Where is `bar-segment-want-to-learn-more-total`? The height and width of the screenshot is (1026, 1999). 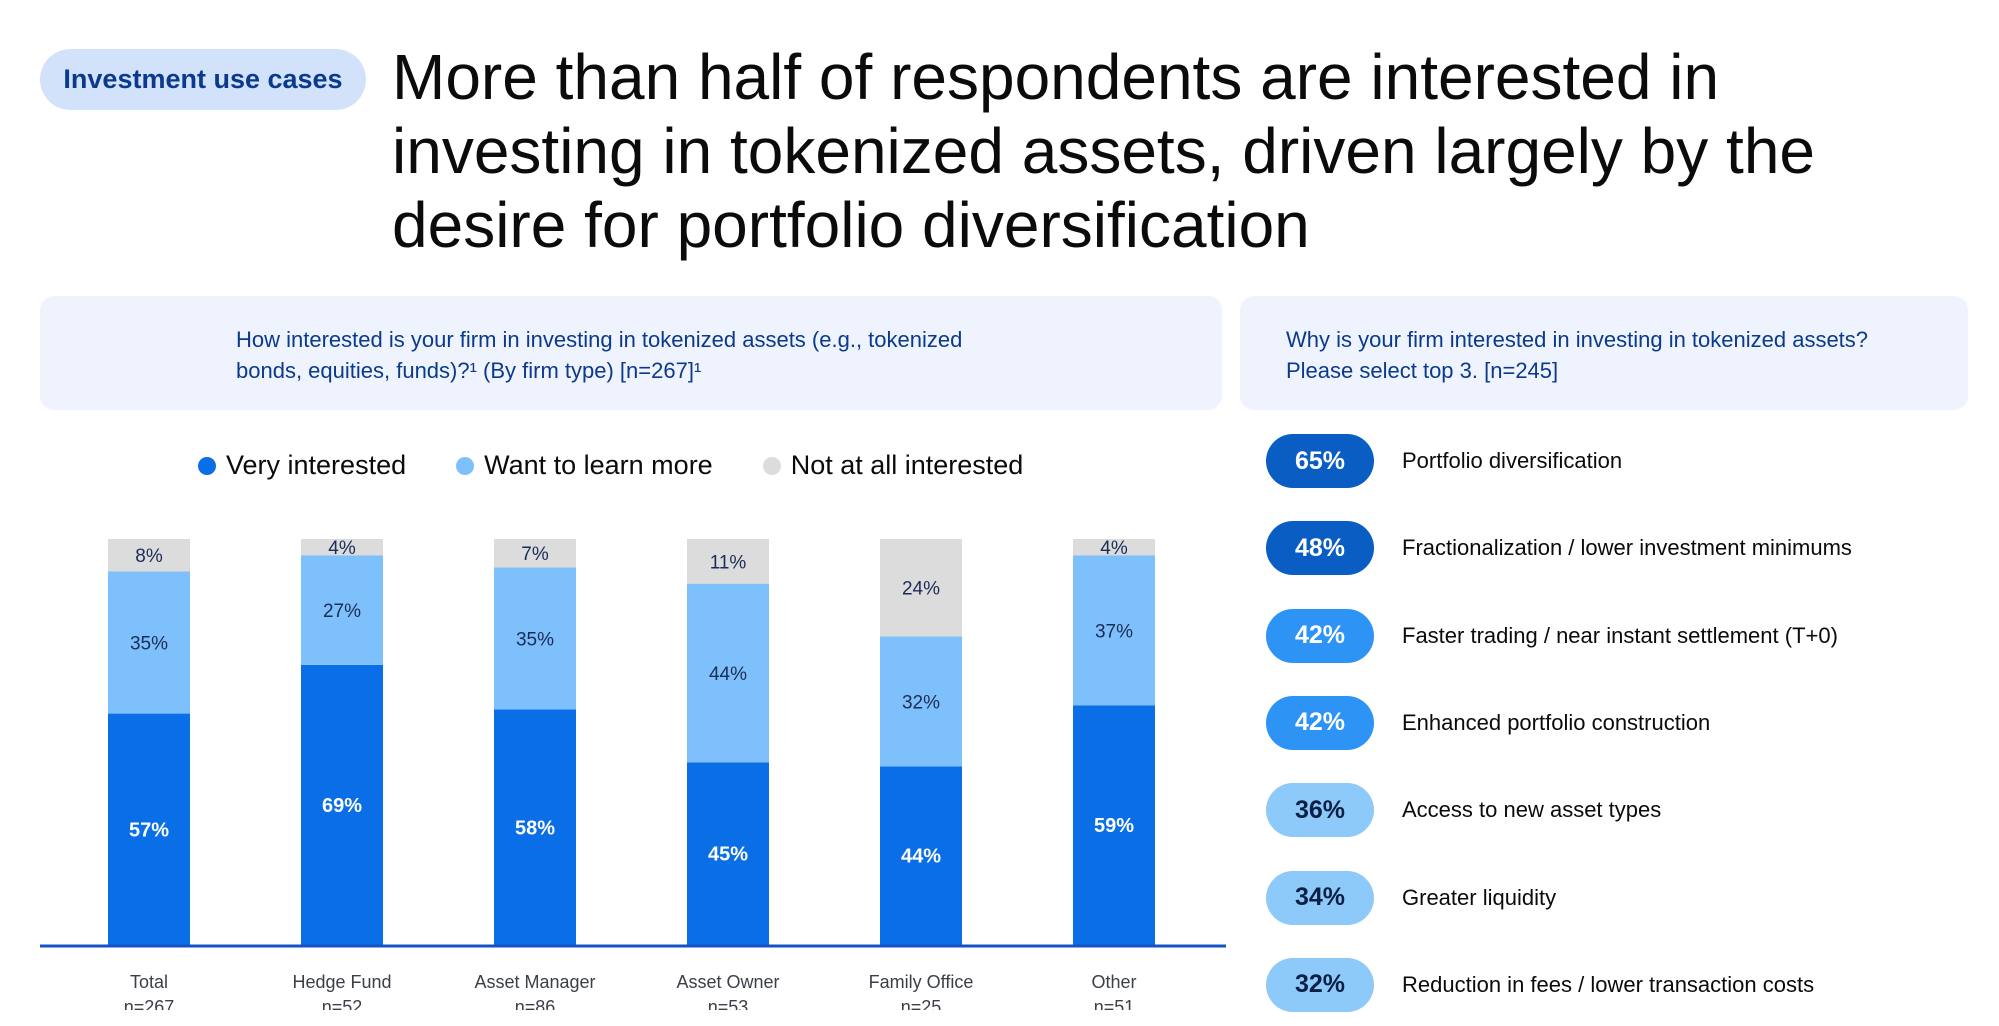
bar-segment-want-to-learn-more-total is located at coordinates (149, 642).